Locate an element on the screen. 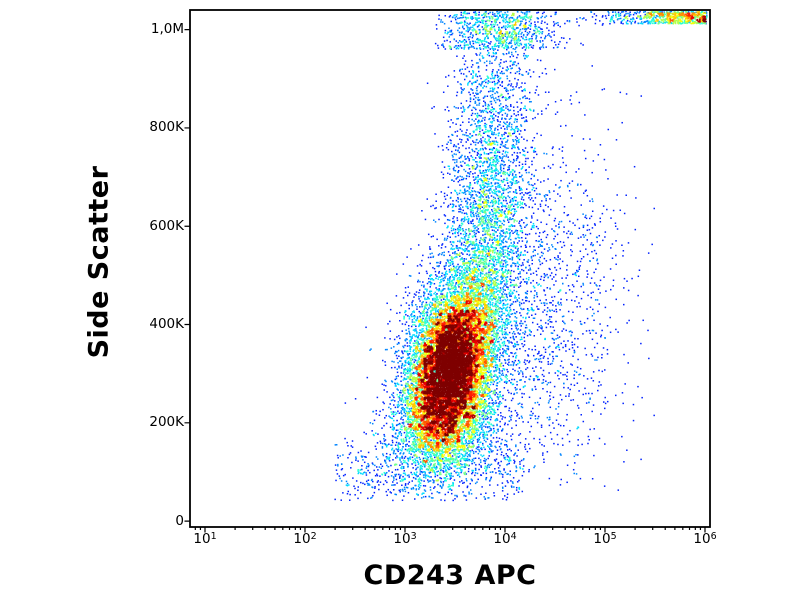 The width and height of the screenshot is (800, 600). x-axis-label: CD243 APC is located at coordinates (450, 575).